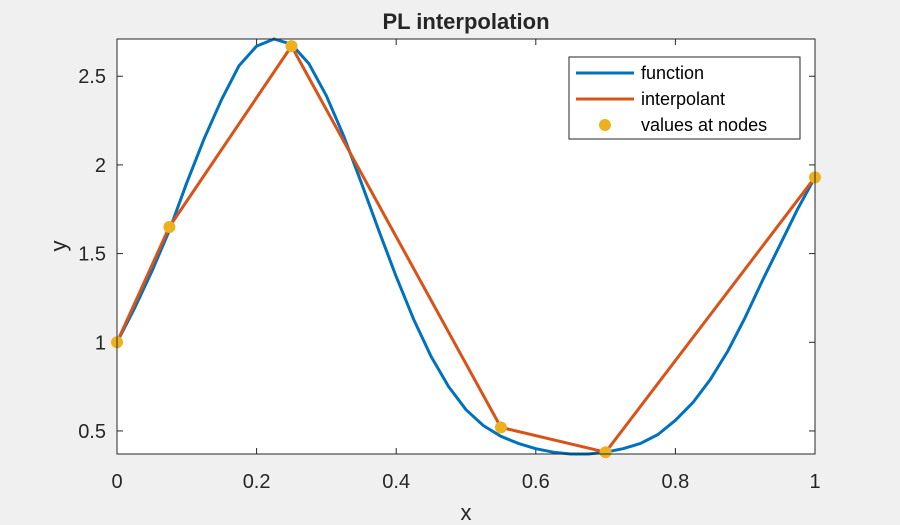 This screenshot has width=900, height=525. What do you see at coordinates (672, 73) in the screenshot?
I see `legend-label: function` at bounding box center [672, 73].